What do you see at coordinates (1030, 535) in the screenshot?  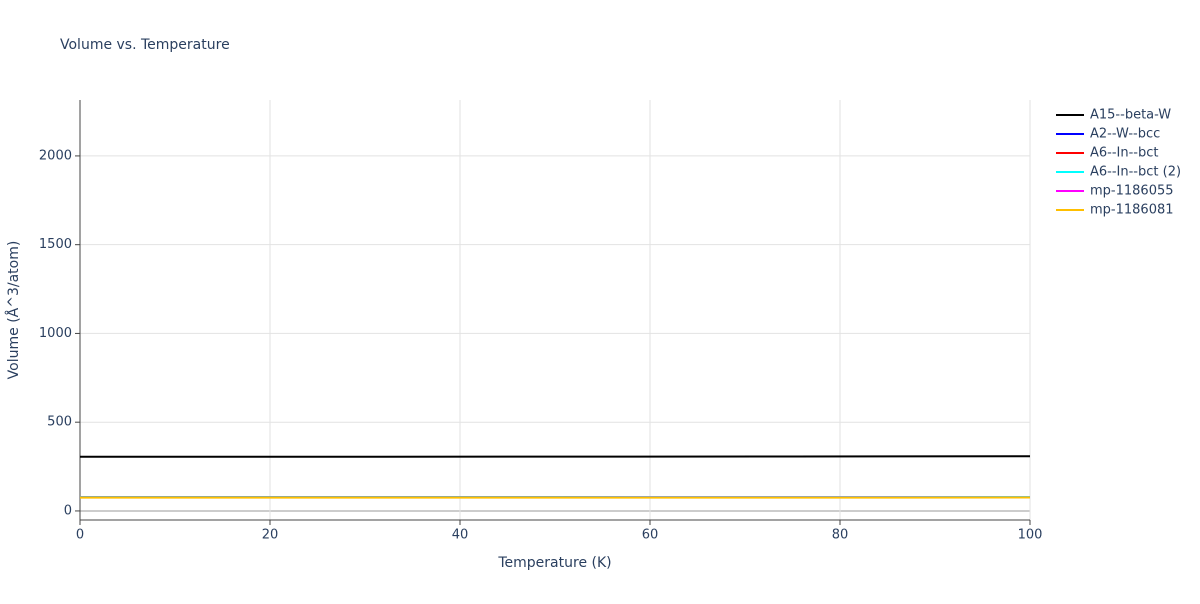 I see `x-tick-label: 100` at bounding box center [1030, 535].